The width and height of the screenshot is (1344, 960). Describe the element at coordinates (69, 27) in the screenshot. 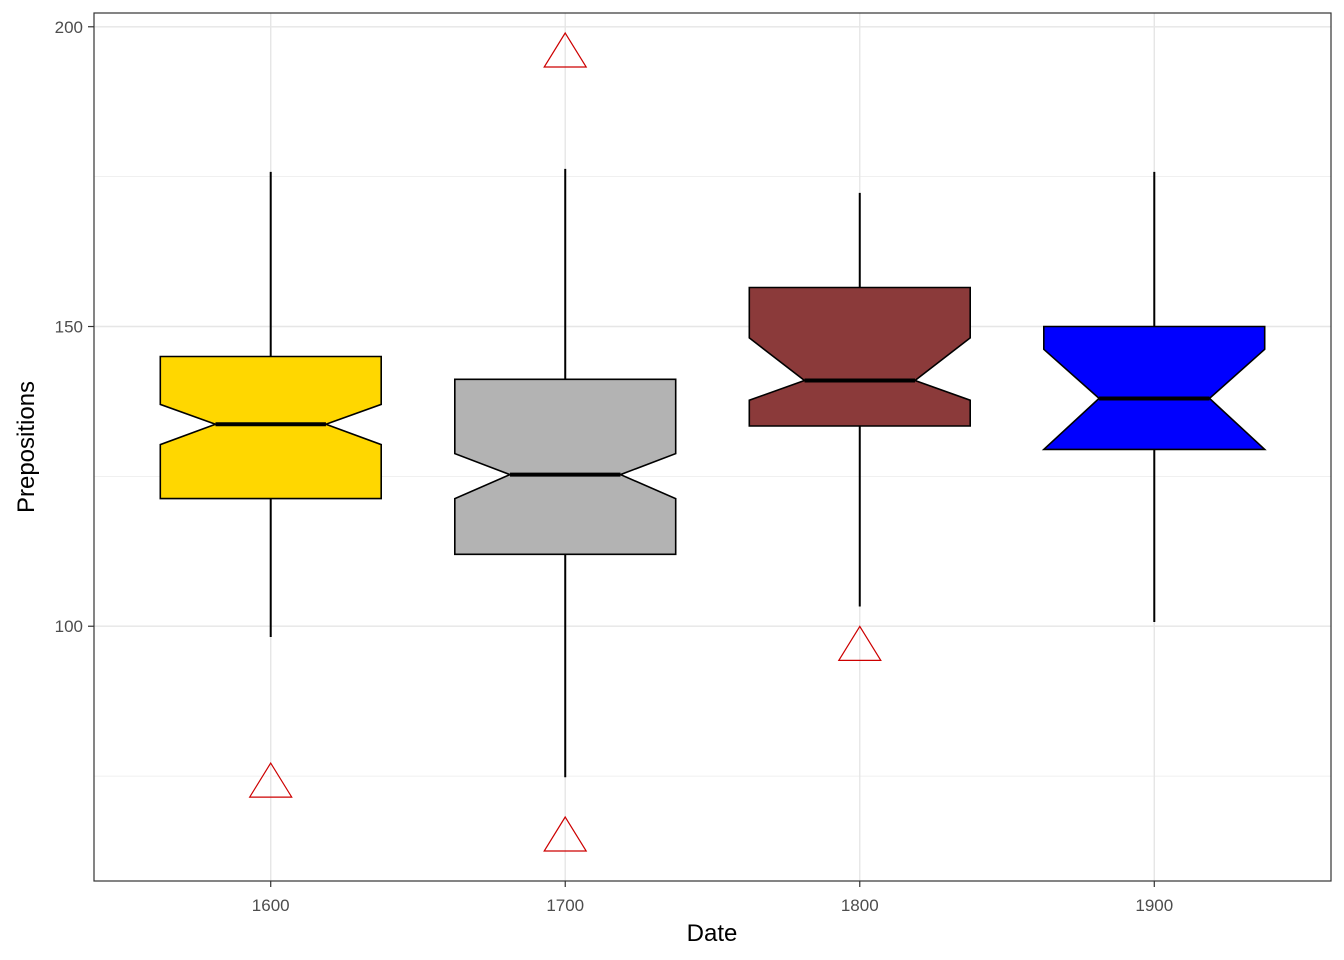

I see `y-tick-label: 200` at that location.